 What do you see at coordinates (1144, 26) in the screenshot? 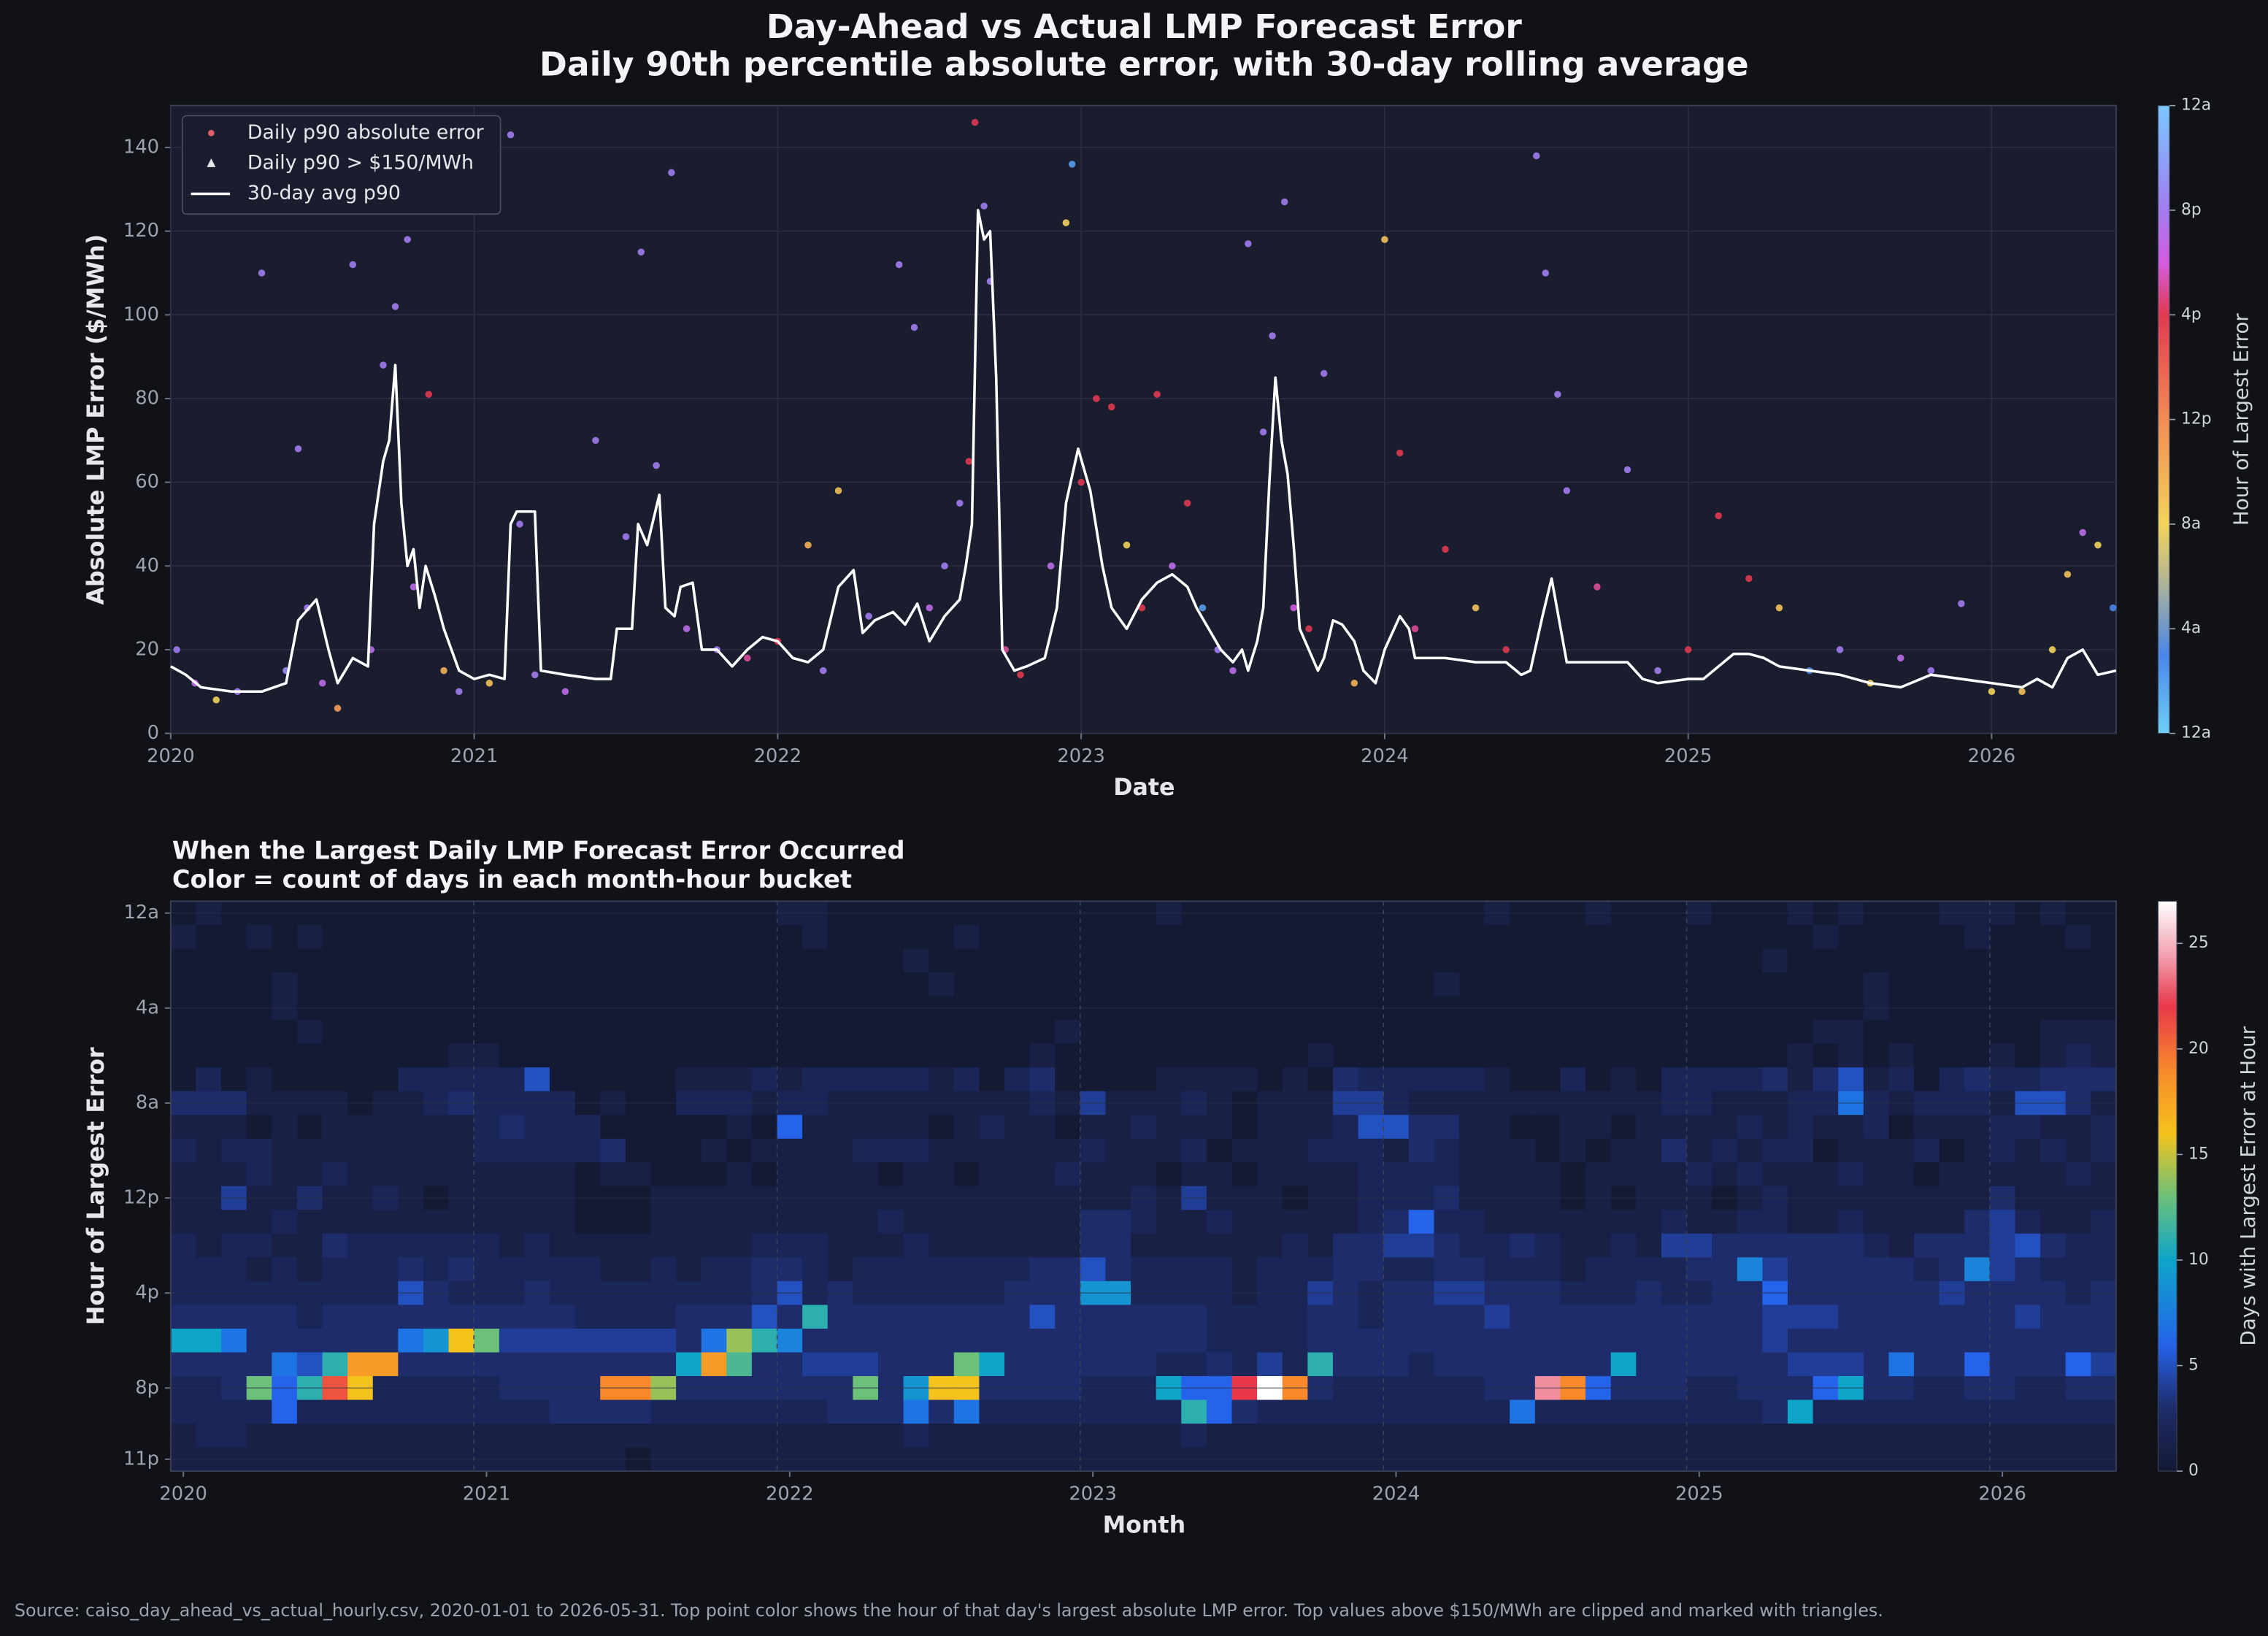
I see `chart-title: Day-Ahead vs Actual LMP Forecast Error` at bounding box center [1144, 26].